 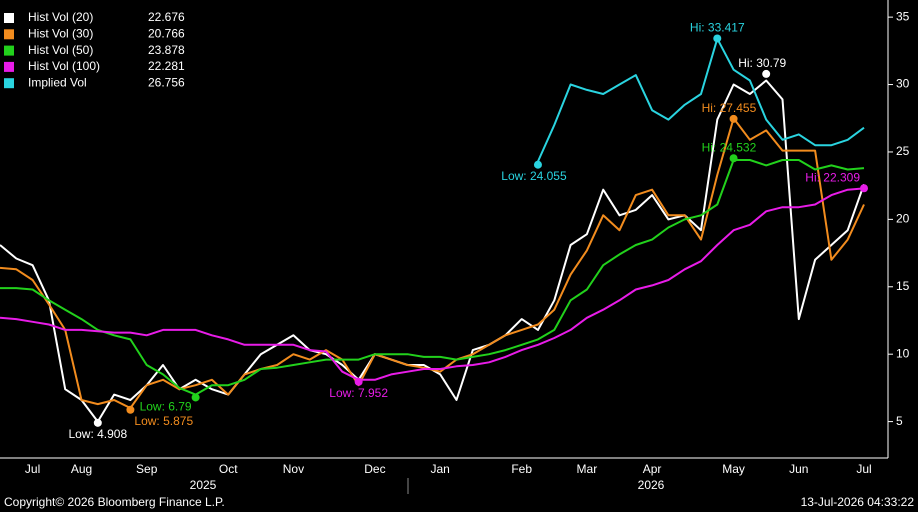 I want to click on legend-label: Implied Vol, so click(x=57, y=82).